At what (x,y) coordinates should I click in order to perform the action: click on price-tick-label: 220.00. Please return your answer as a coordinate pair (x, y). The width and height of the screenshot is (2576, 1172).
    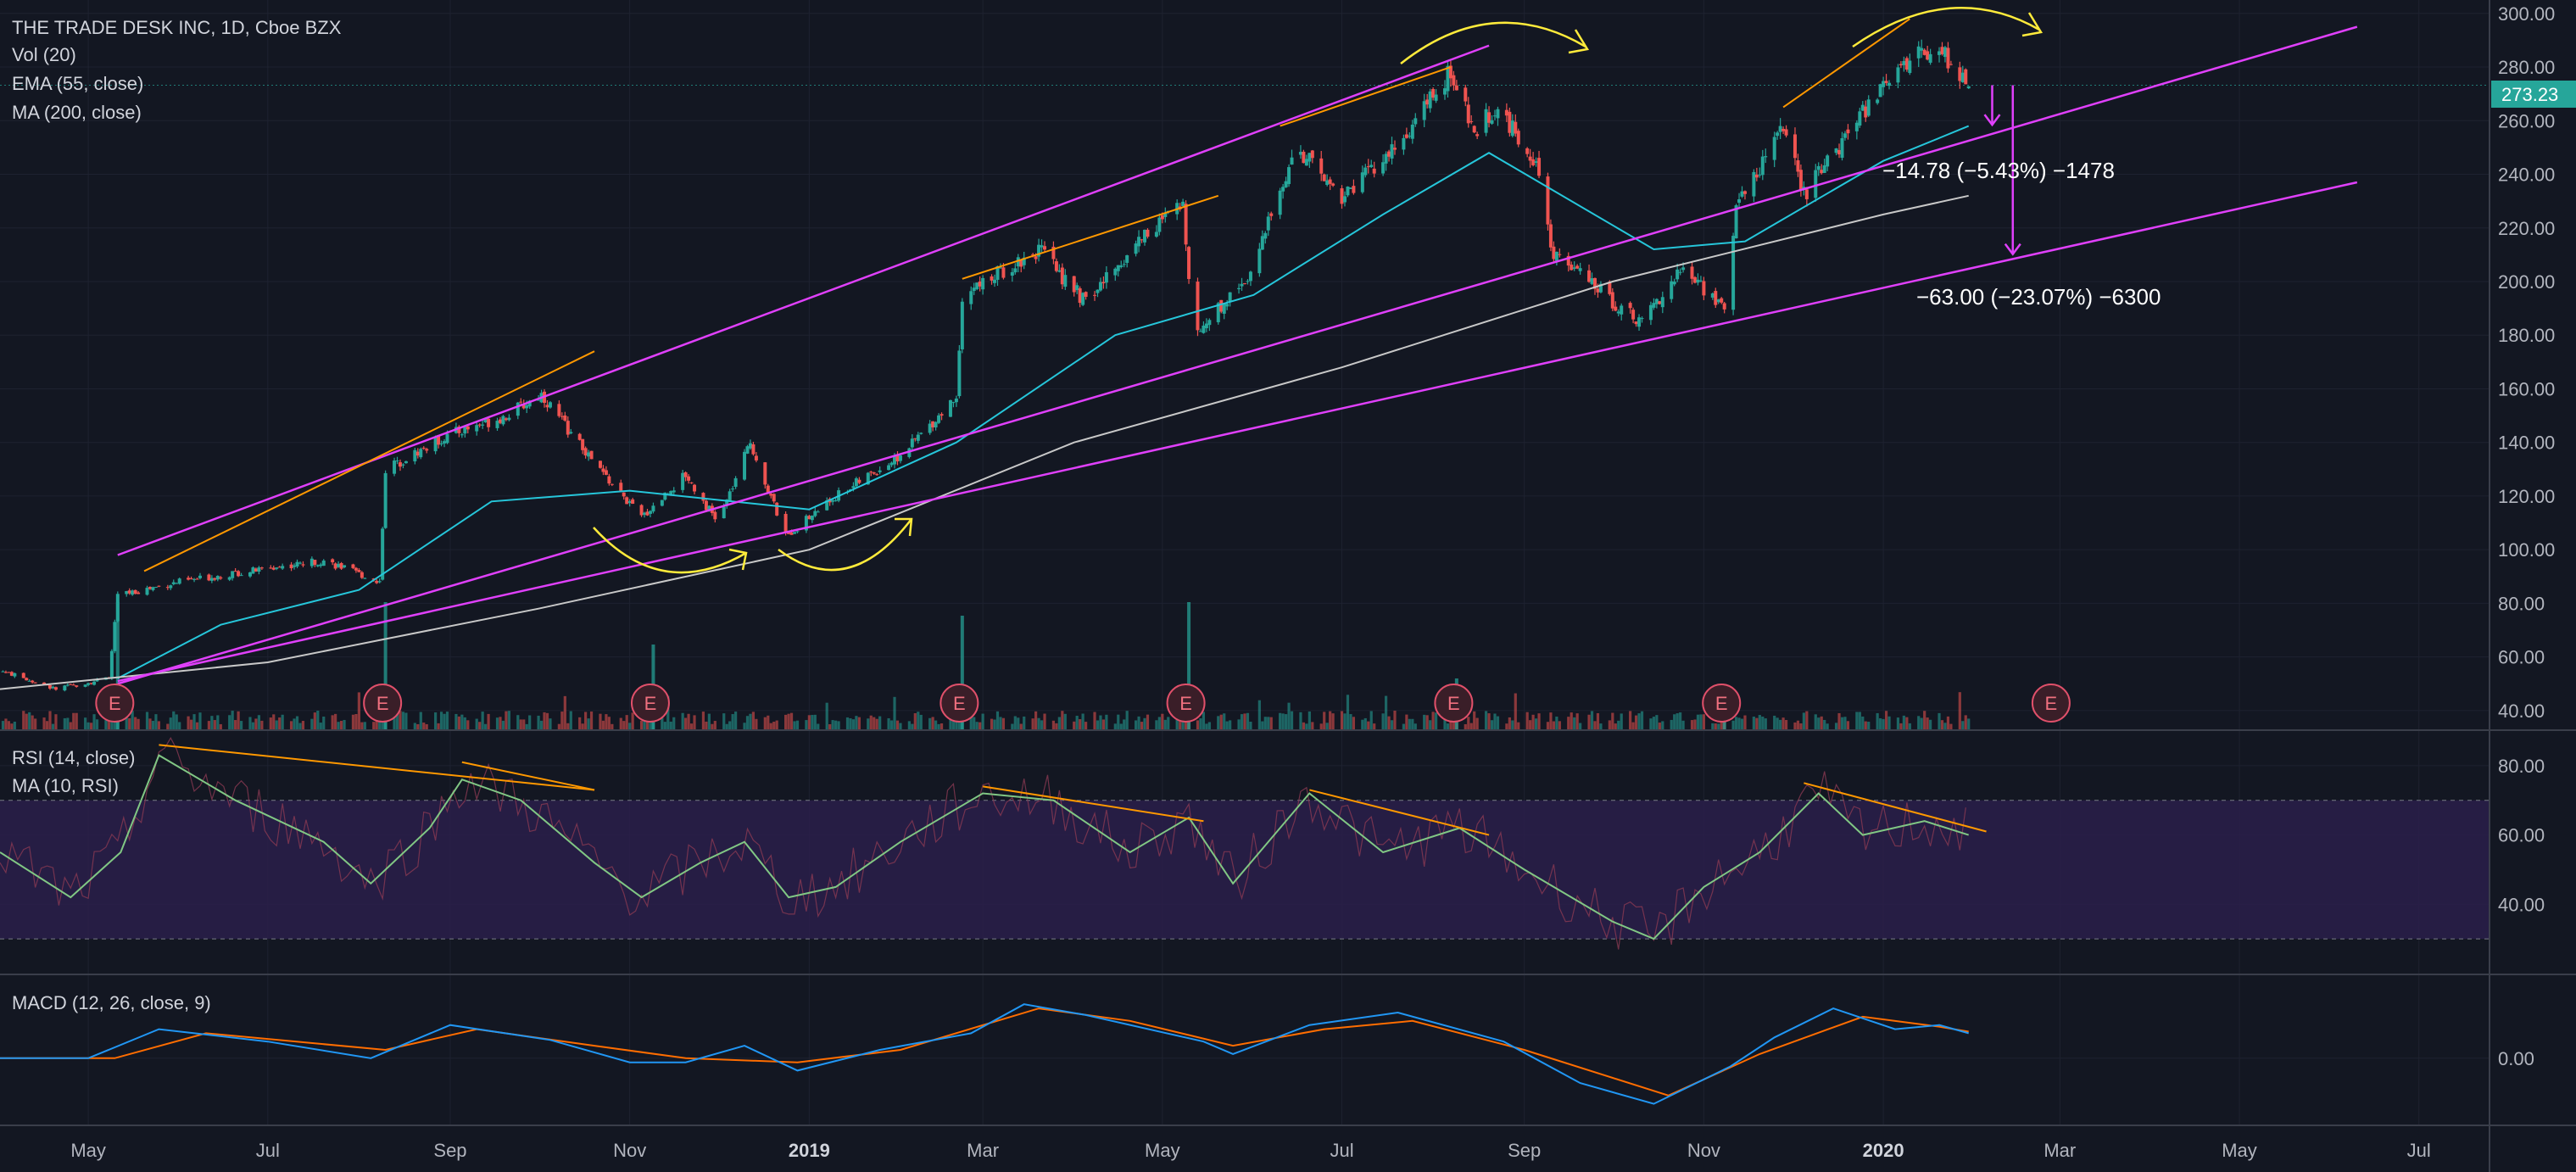
    Looking at the image, I should click on (2526, 228).